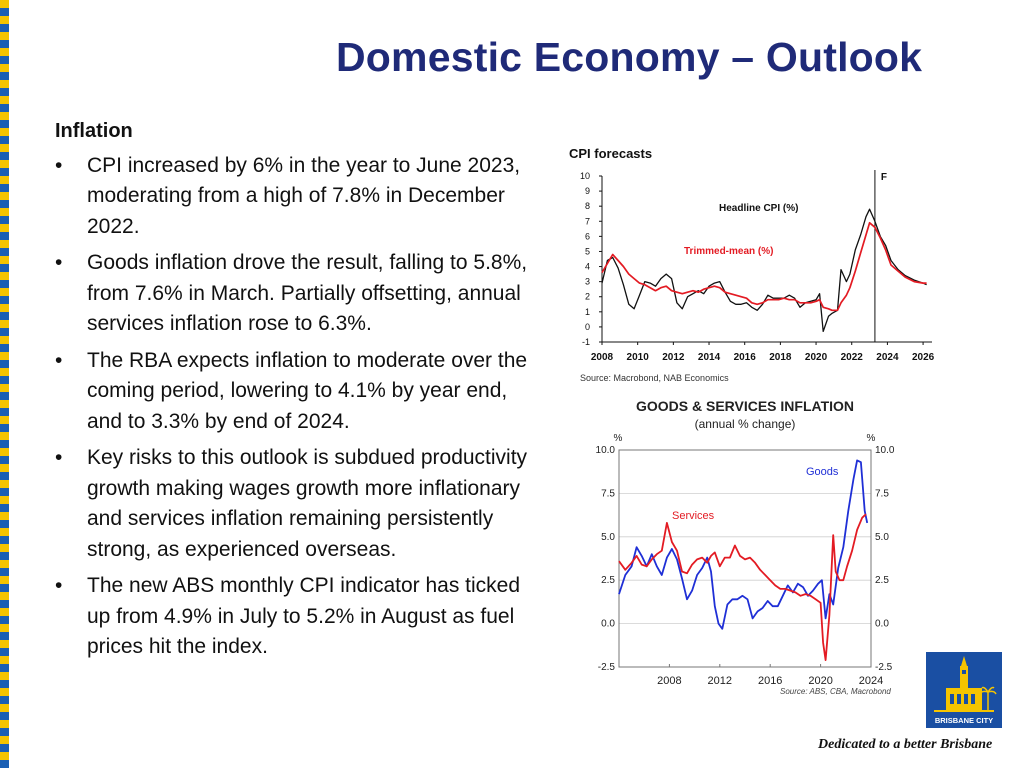 The height and width of the screenshot is (768, 1024). I want to click on right-y-tick-label: 2.5, so click(882, 580).